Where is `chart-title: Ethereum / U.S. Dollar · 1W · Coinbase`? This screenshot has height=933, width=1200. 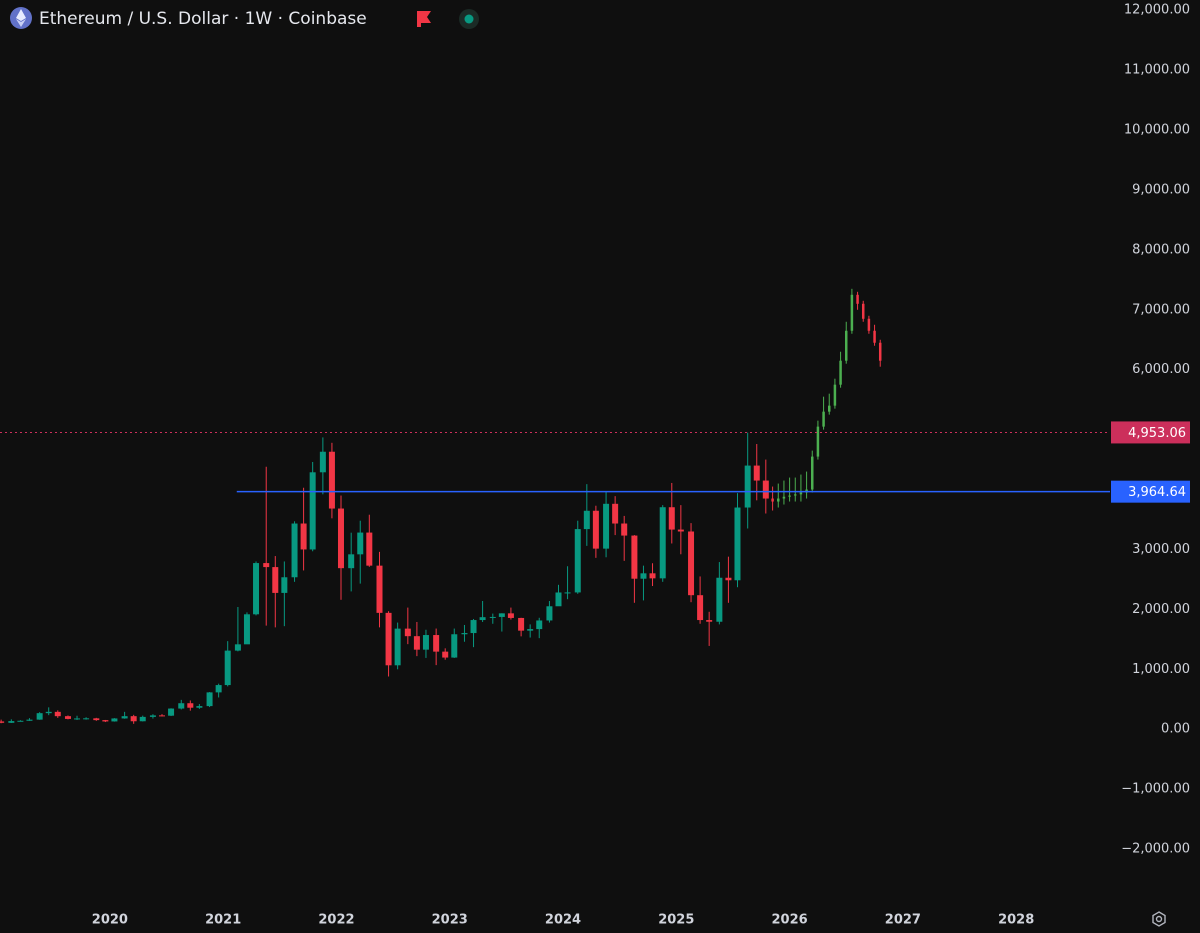 chart-title: Ethereum / U.S. Dollar · 1W · Coinbase is located at coordinates (203, 19).